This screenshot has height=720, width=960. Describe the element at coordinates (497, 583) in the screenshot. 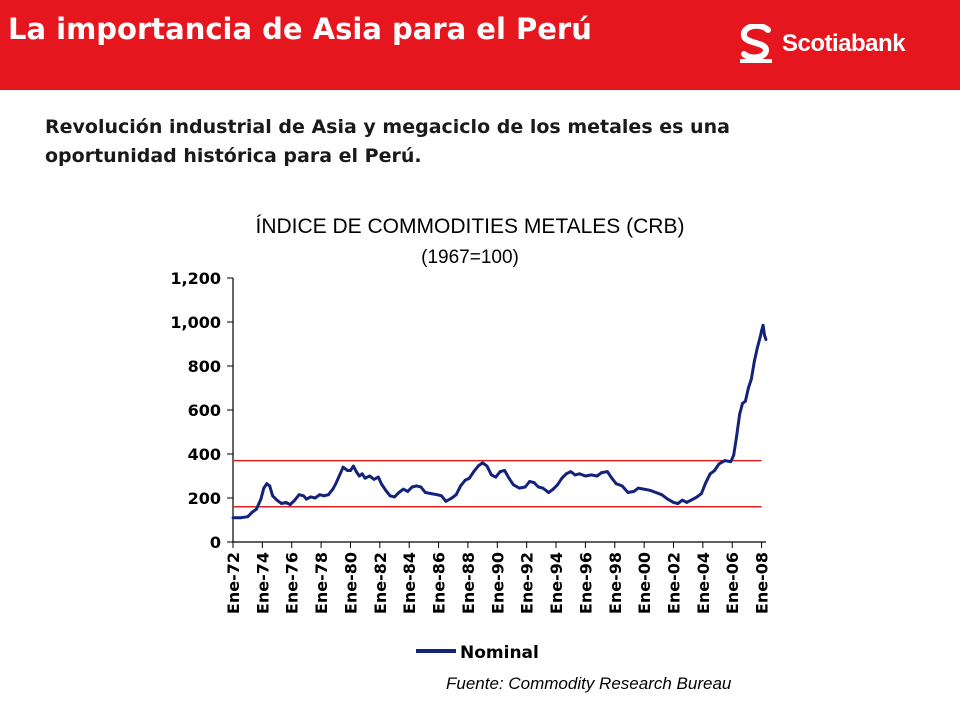

I see `x-tick-label: Ene-90` at that location.